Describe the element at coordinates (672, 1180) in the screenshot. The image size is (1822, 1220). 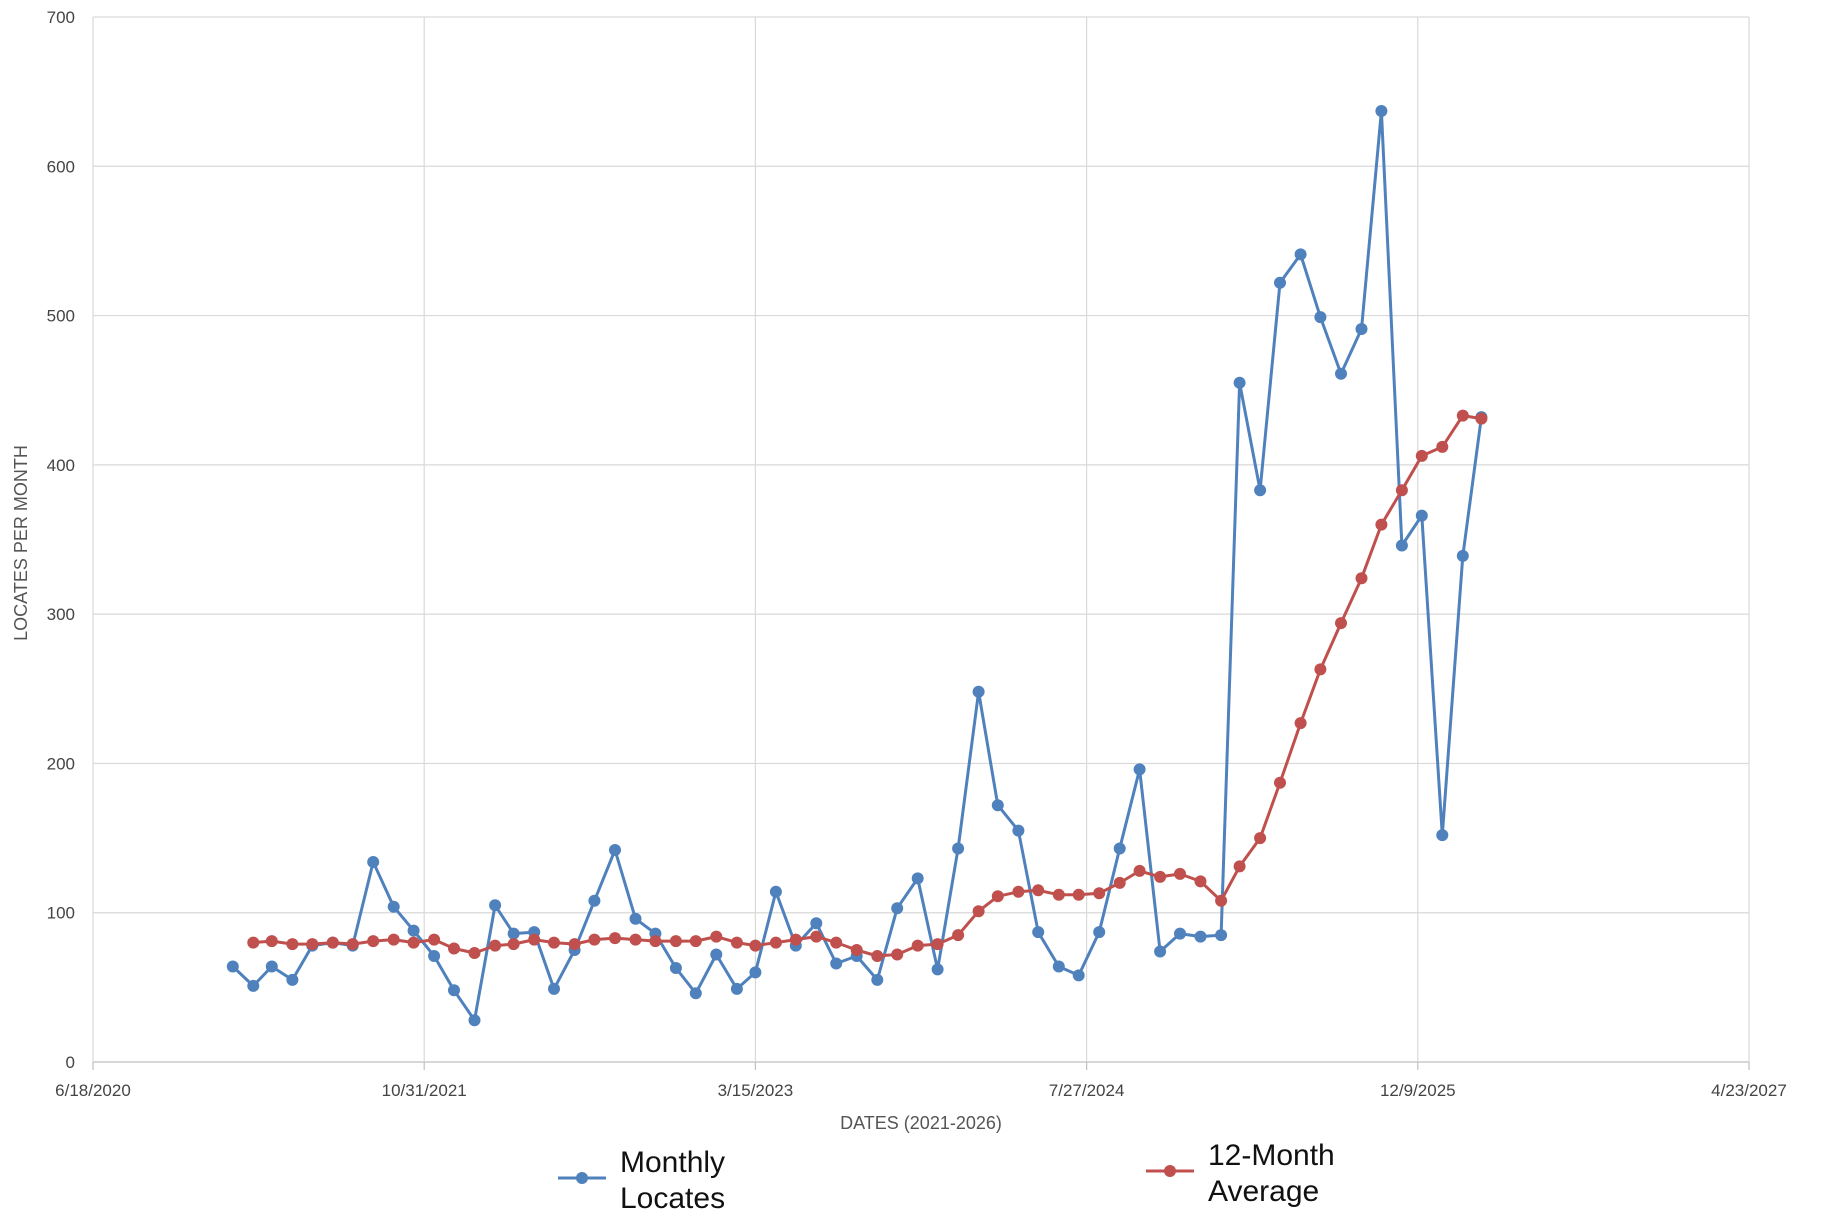
I see `legend-label: Monthly Locates` at that location.